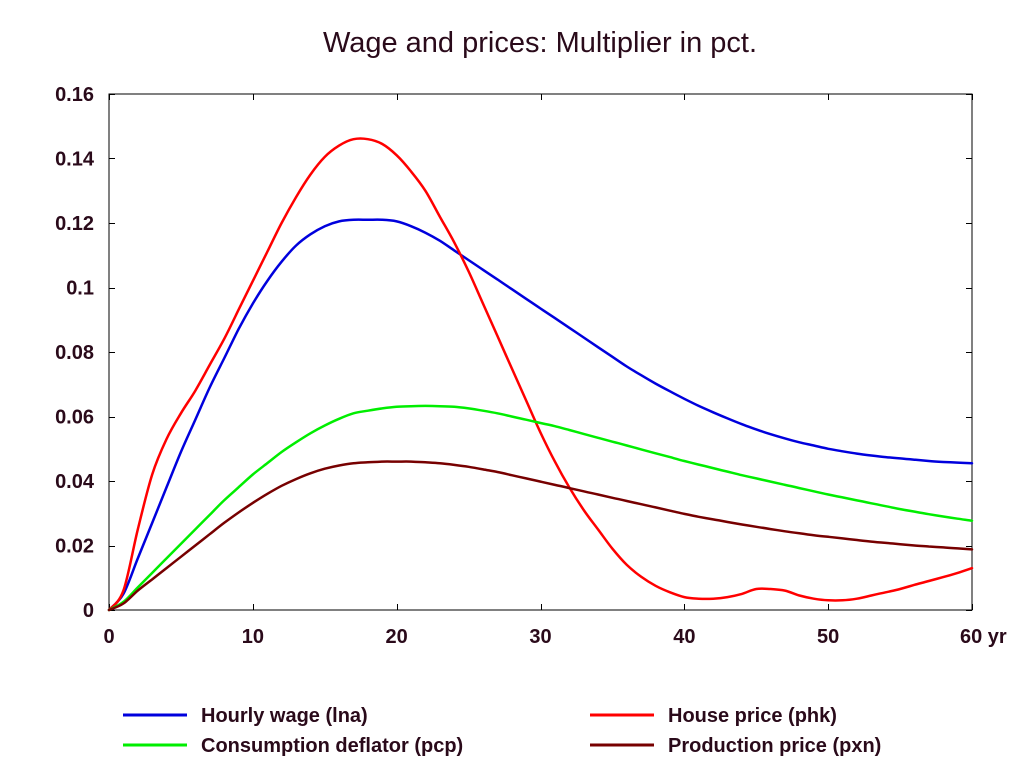 This screenshot has height=778, width=1024. Describe the element at coordinates (540, 637) in the screenshot. I see `x-tick-label: 30` at that location.